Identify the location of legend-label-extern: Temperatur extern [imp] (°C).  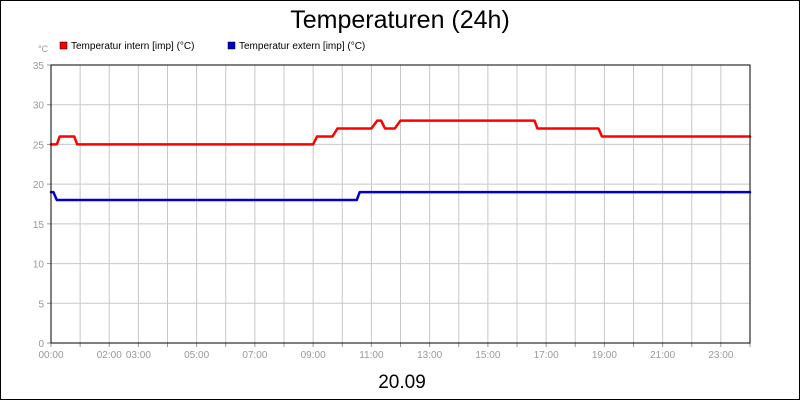
(302, 46).